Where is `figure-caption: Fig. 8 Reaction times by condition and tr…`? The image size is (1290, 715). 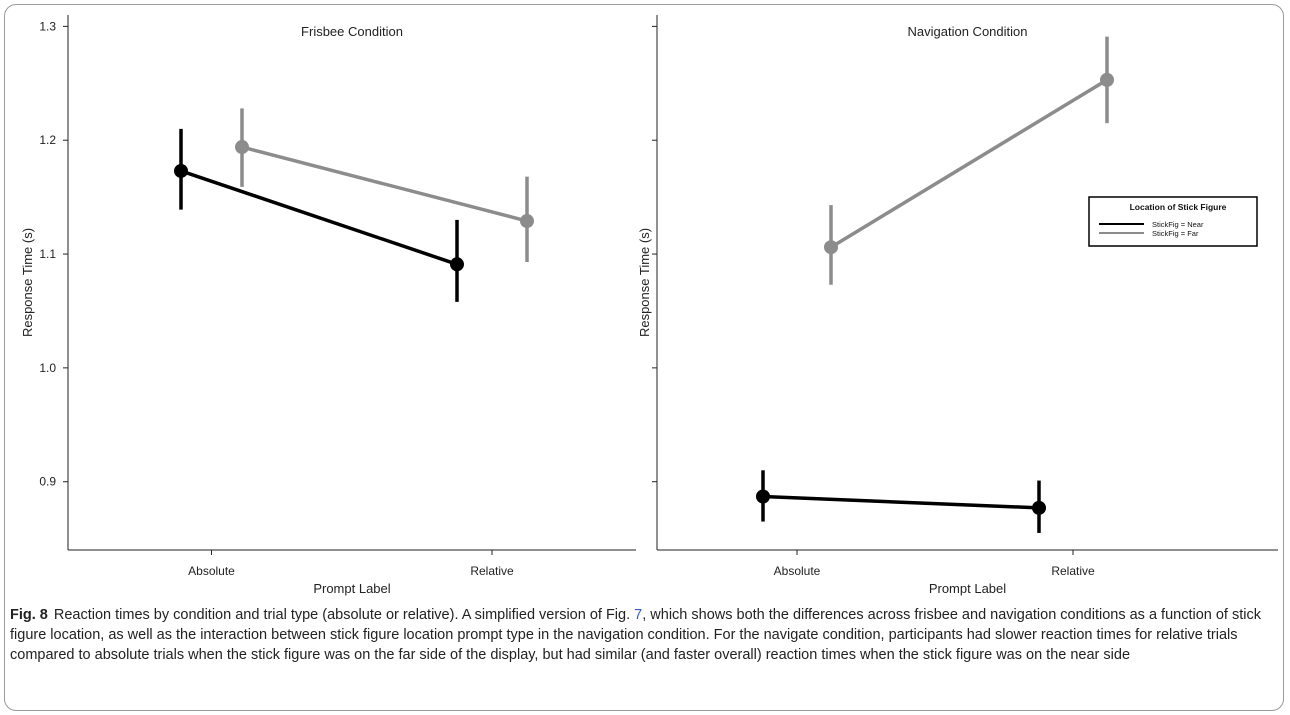 figure-caption: Fig. 8 Reaction times by condition and tr… is located at coordinates (645, 635).